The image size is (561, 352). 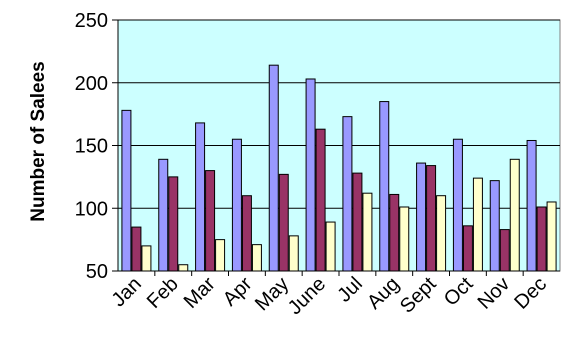 I want to click on y-tick-label: 200, so click(x=91, y=84).